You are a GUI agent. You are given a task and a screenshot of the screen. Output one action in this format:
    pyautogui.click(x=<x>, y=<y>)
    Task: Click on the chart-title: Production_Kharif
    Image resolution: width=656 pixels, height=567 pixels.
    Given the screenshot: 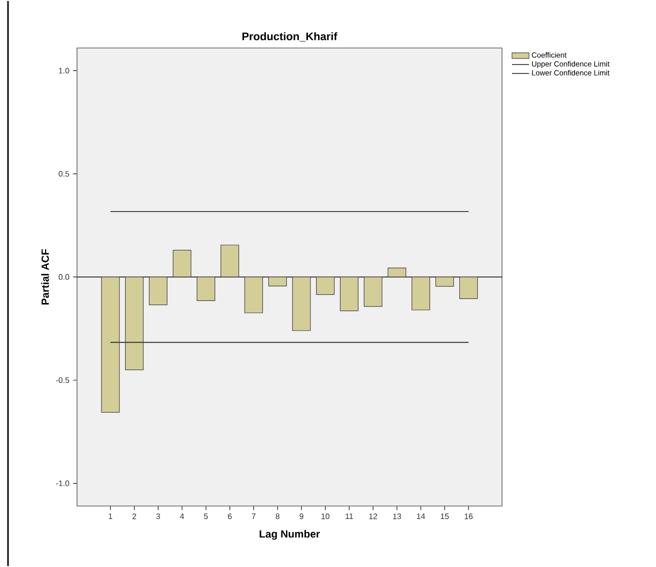 What is the action you would take?
    pyautogui.click(x=290, y=37)
    